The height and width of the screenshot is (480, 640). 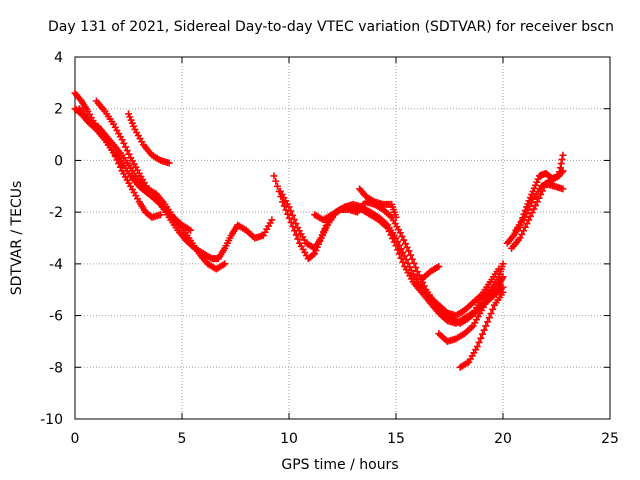 I want to click on y-tick-label: -10, so click(x=51, y=420).